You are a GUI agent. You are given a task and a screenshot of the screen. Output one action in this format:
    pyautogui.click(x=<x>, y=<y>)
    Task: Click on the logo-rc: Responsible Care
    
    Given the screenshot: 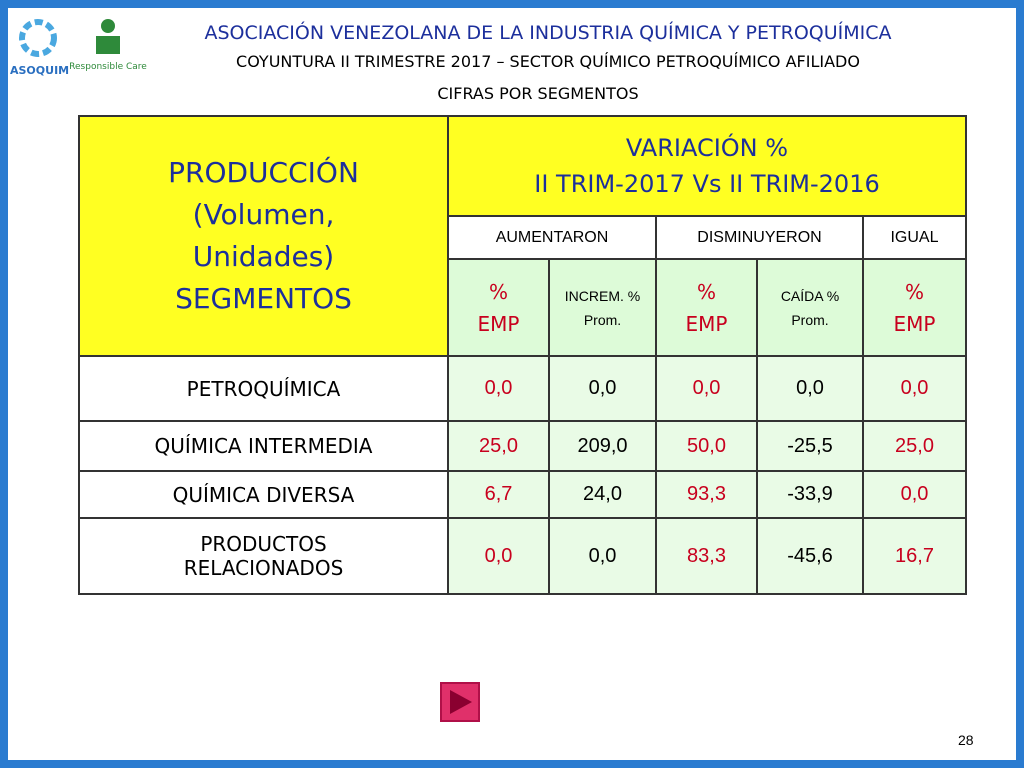 What is the action you would take?
    pyautogui.click(x=108, y=45)
    